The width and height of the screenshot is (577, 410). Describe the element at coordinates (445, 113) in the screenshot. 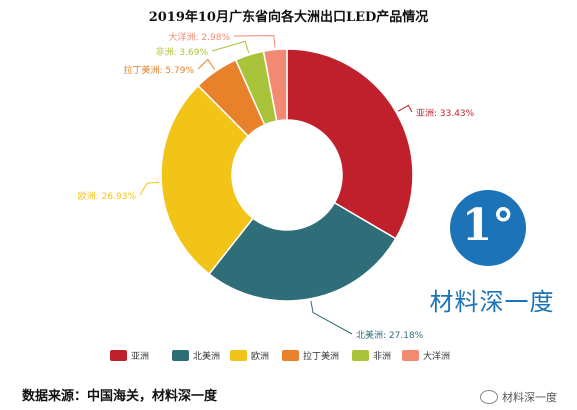

I see `data-label-0: 亚洲: 33.43%` at that location.